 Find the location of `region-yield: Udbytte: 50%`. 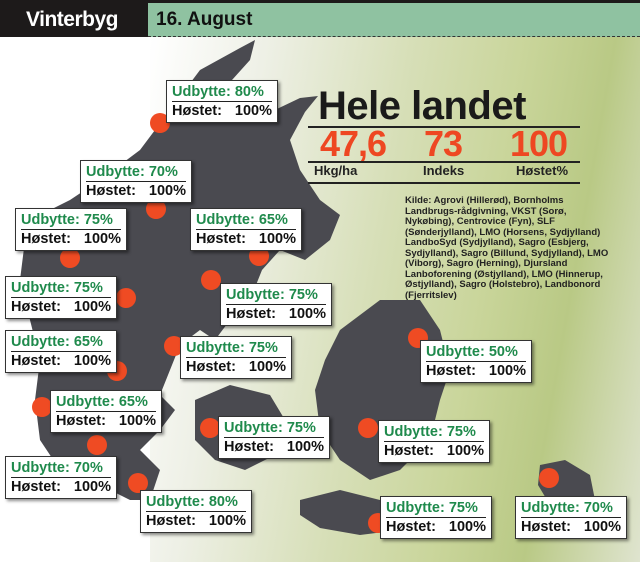

region-yield: Udbytte: 50% is located at coordinates (476, 352).